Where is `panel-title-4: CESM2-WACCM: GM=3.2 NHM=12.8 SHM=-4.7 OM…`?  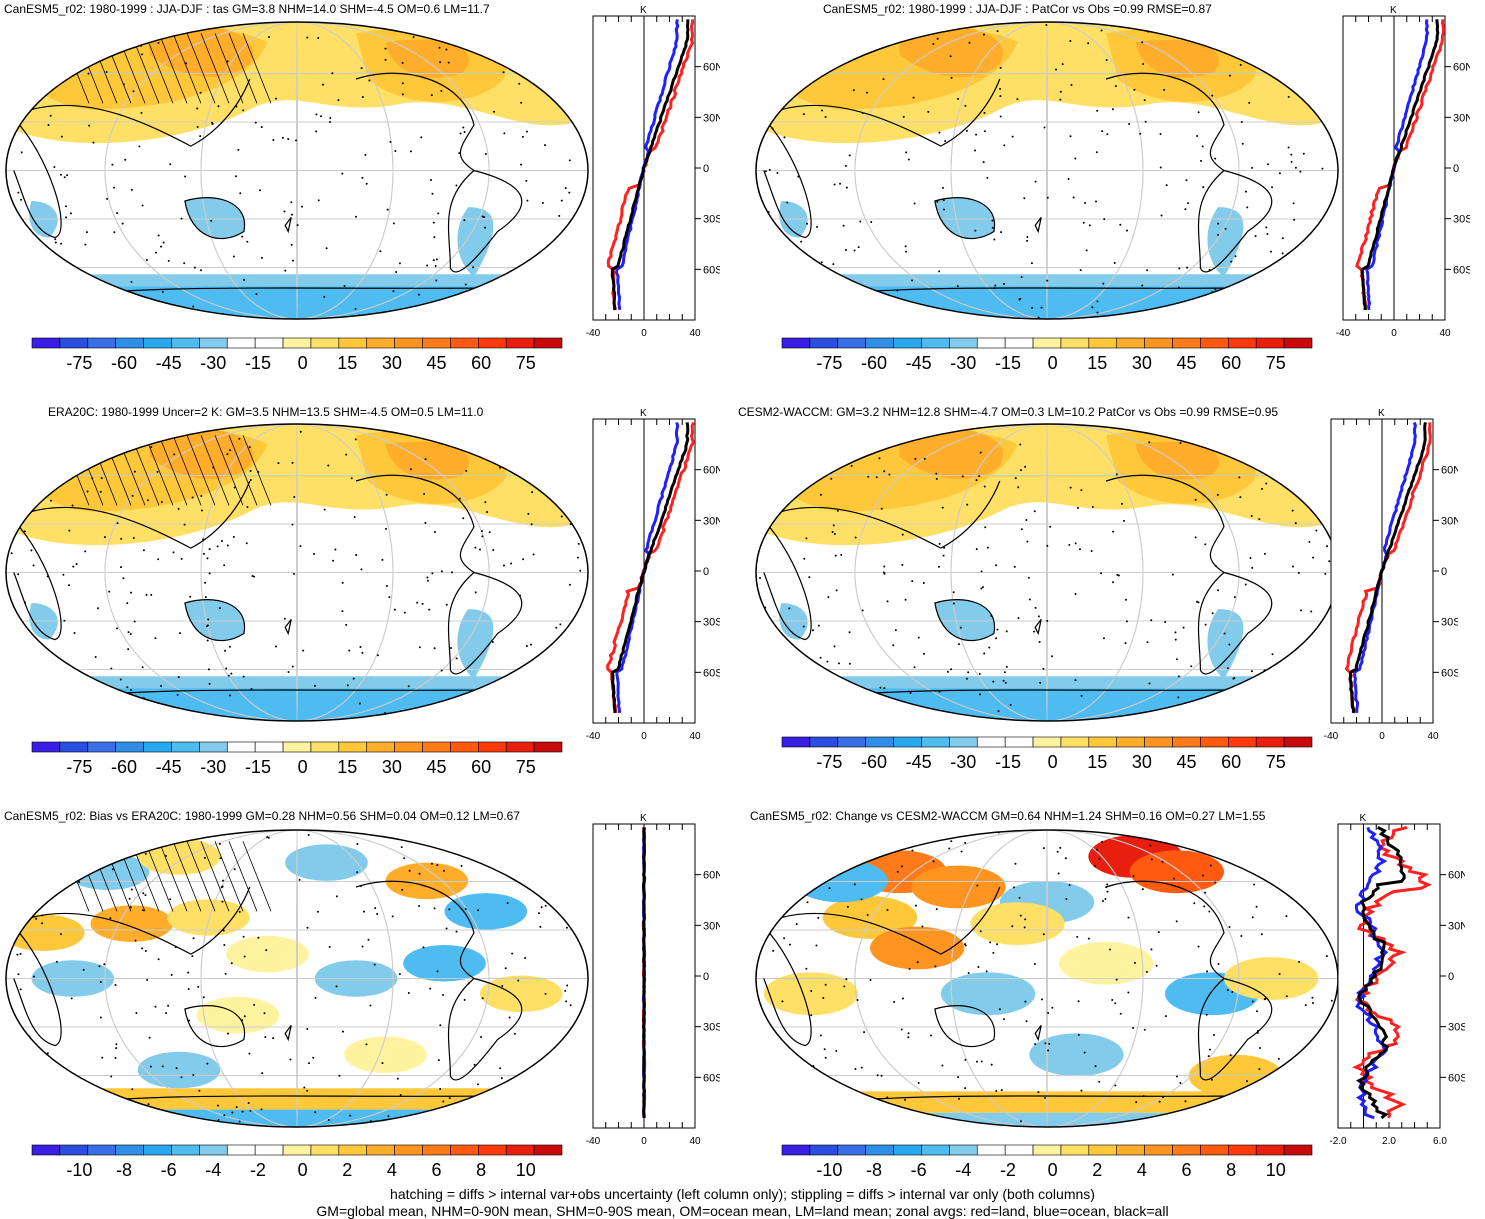 panel-title-4: CESM2-WACCM: GM=3.2 NHM=12.8 SHM=-4.7 OM… is located at coordinates (1008, 412).